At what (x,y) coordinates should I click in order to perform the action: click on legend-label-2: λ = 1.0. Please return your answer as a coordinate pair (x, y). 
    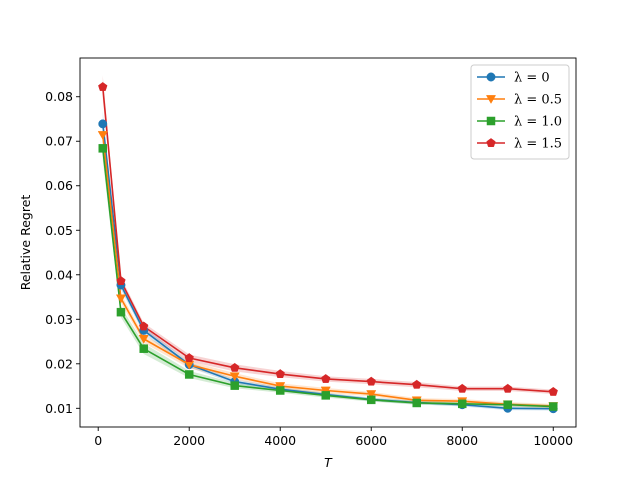
    Looking at the image, I should click on (538, 122).